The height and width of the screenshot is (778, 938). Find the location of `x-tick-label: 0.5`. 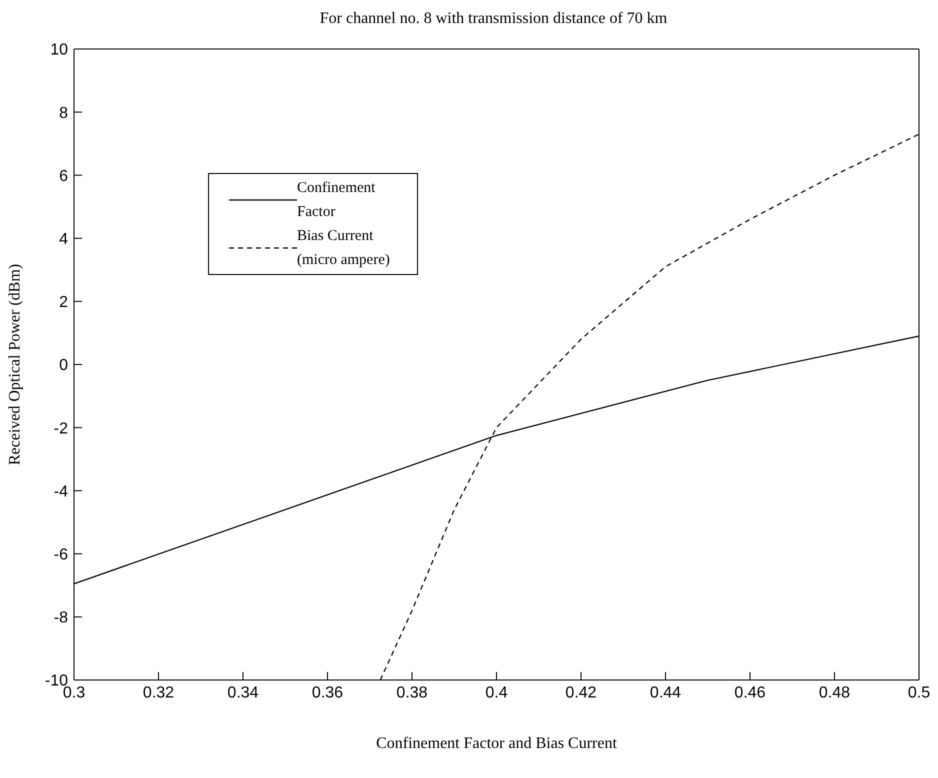

x-tick-label: 0.5 is located at coordinates (919, 693).